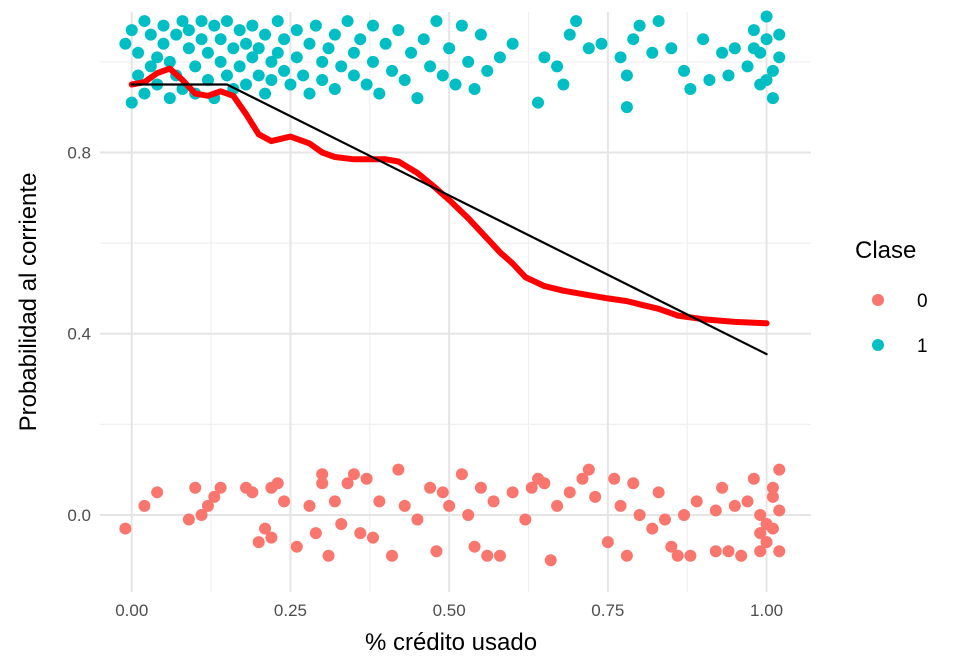 The image size is (960, 672). I want to click on x-tick-label: 0.25, so click(290, 610).